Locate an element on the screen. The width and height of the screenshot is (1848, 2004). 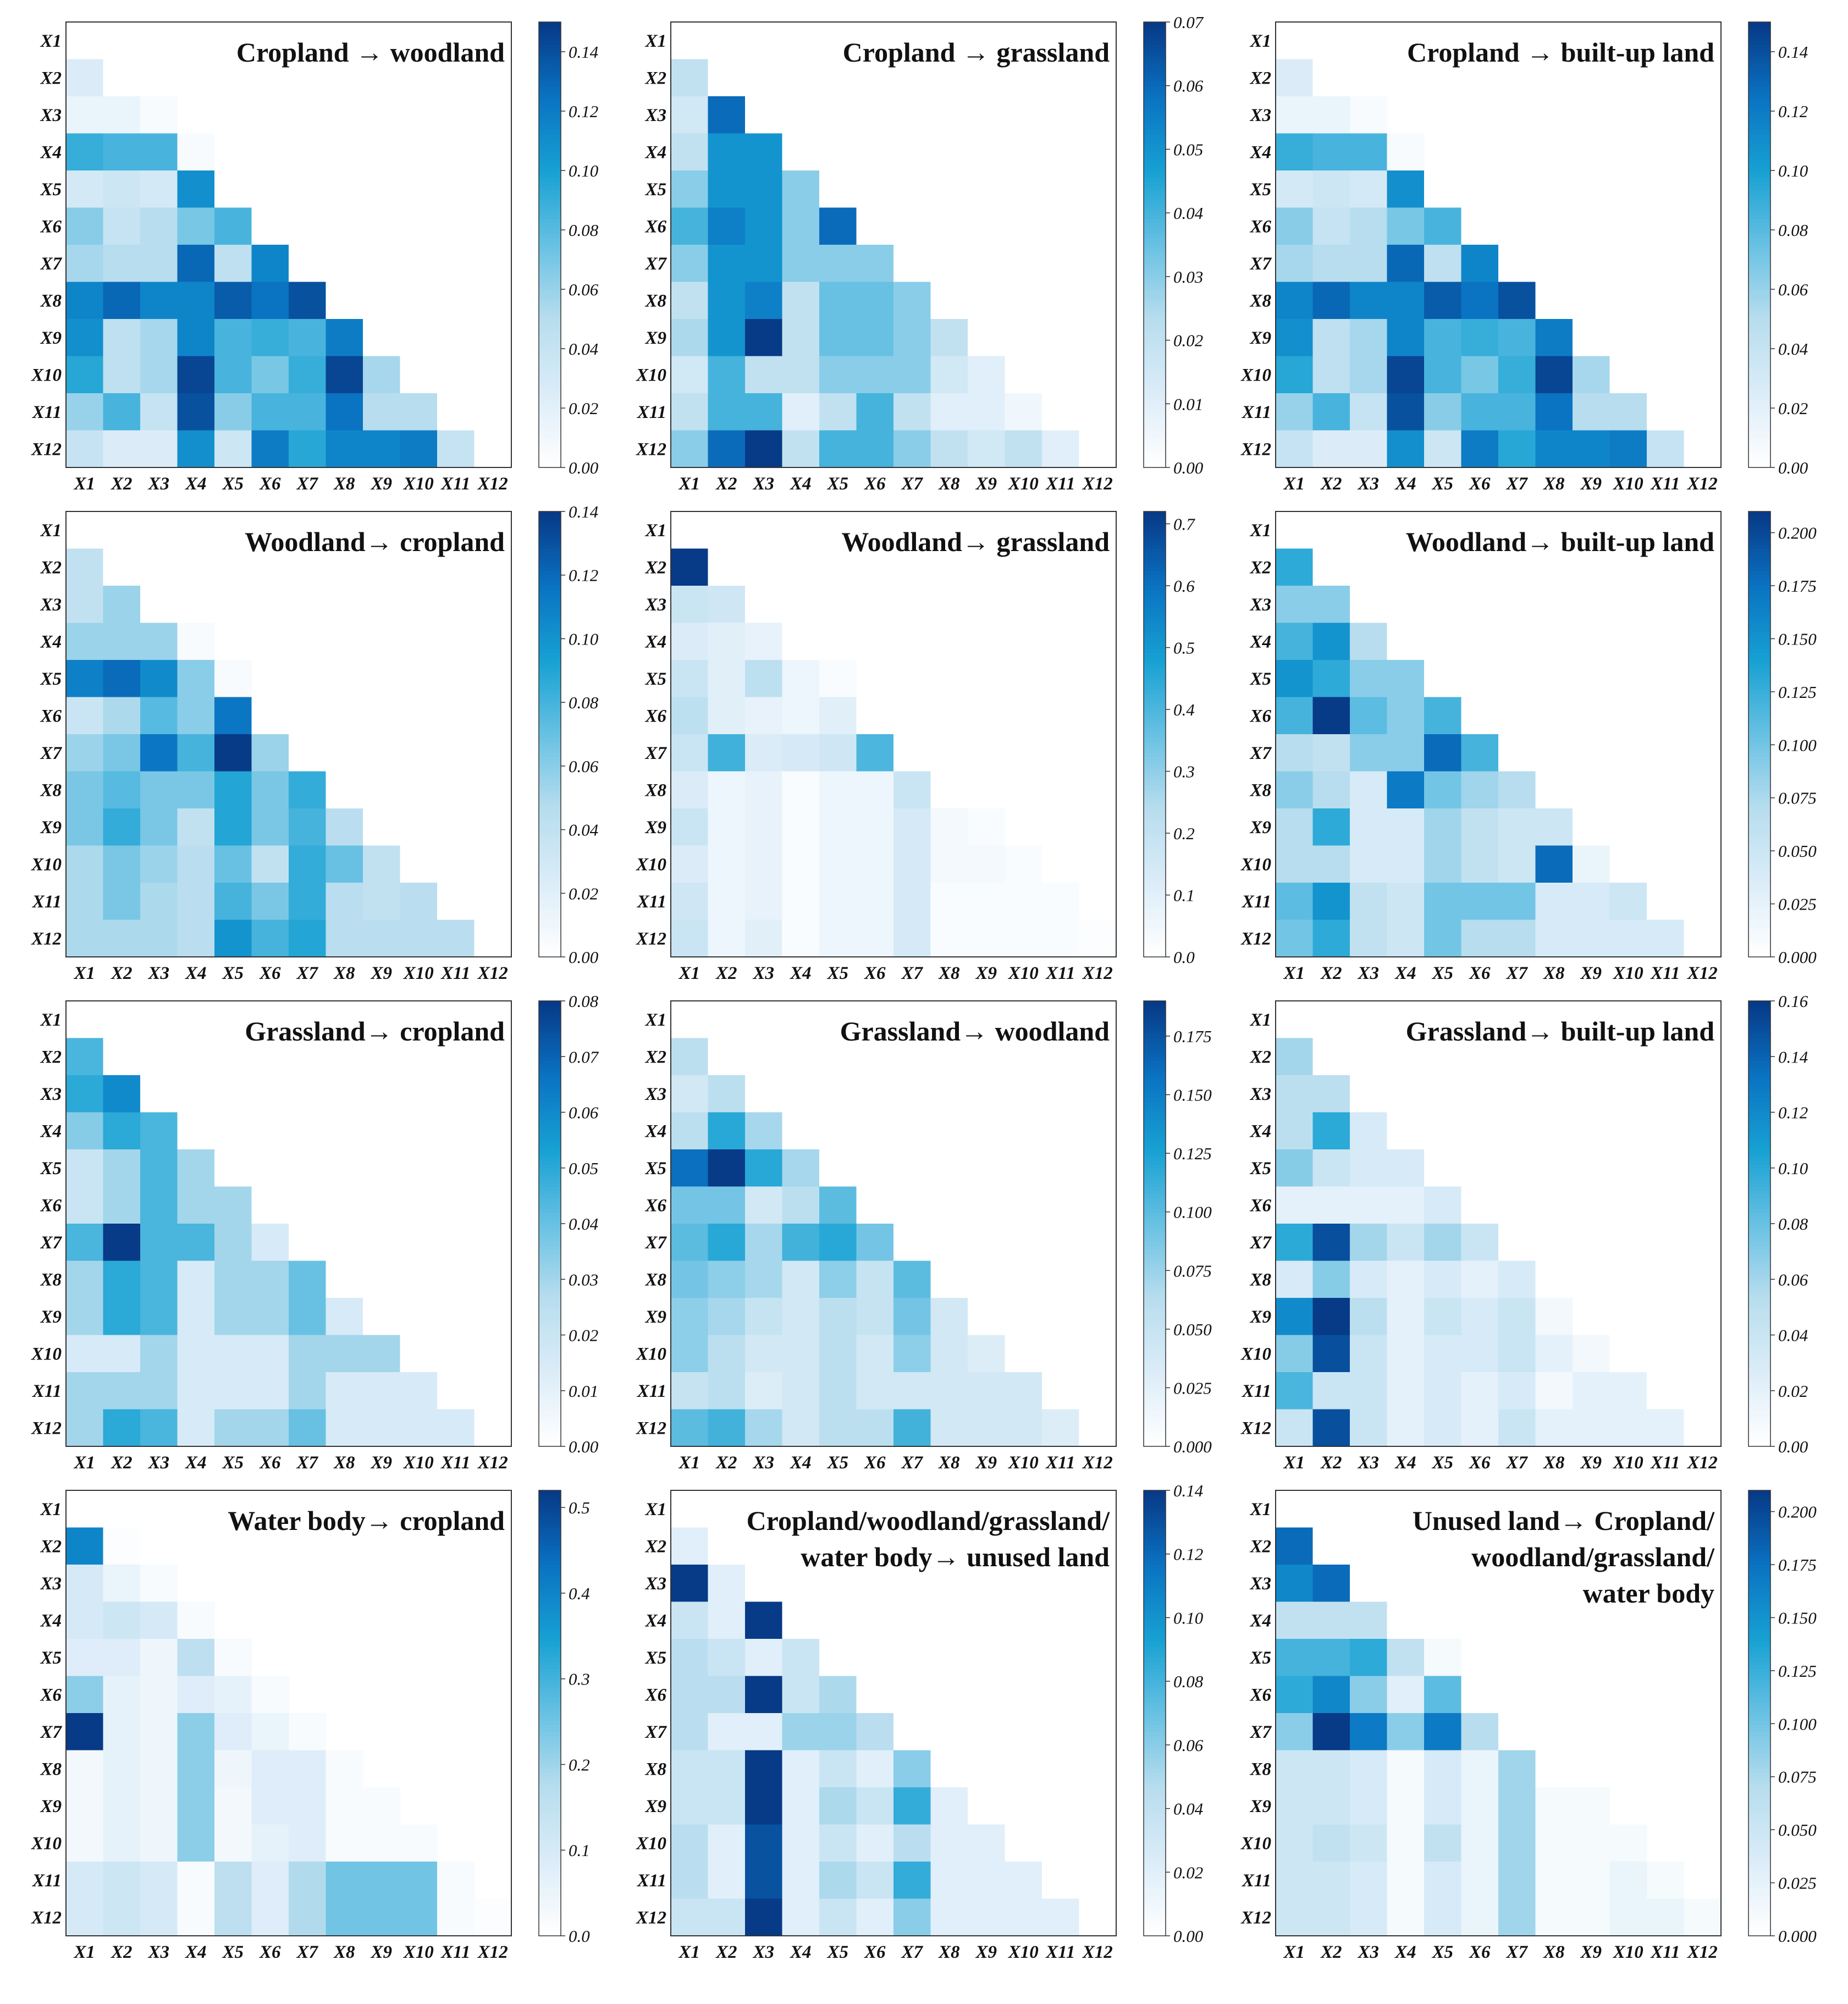
heatmap-frame is located at coordinates (1499, 1713).